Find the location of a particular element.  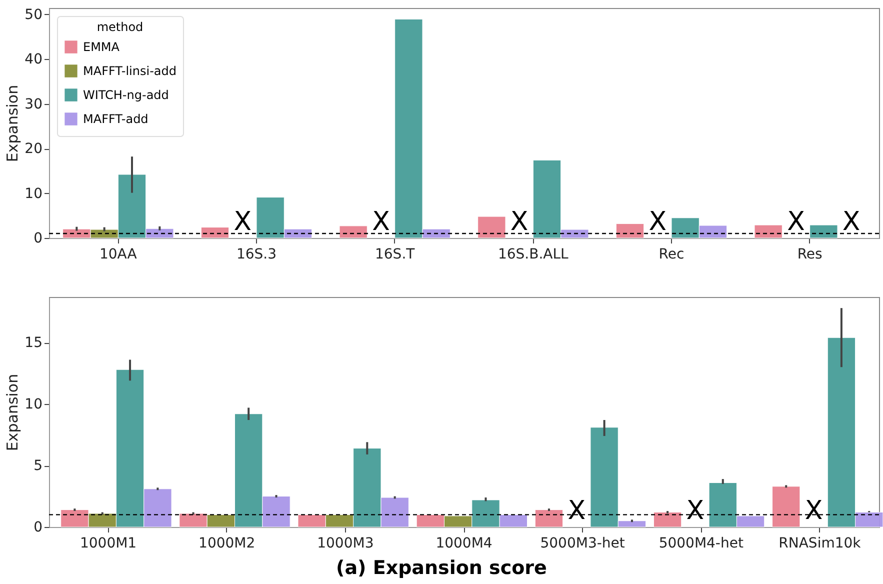

x-tick-label: Rec is located at coordinates (671, 254).